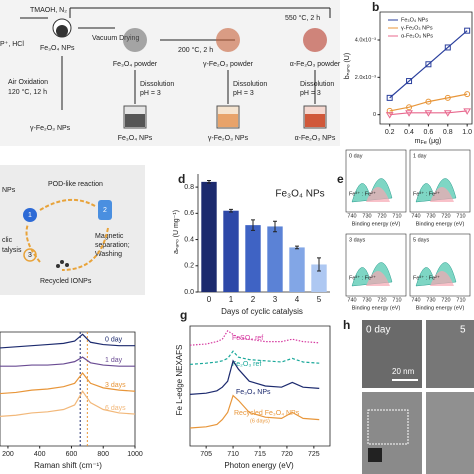 Image resolution: width=474 pixels, height=474 pixels. Describe the element at coordinates (340, 179) in the screenshot. I see `panel-label: e` at that location.